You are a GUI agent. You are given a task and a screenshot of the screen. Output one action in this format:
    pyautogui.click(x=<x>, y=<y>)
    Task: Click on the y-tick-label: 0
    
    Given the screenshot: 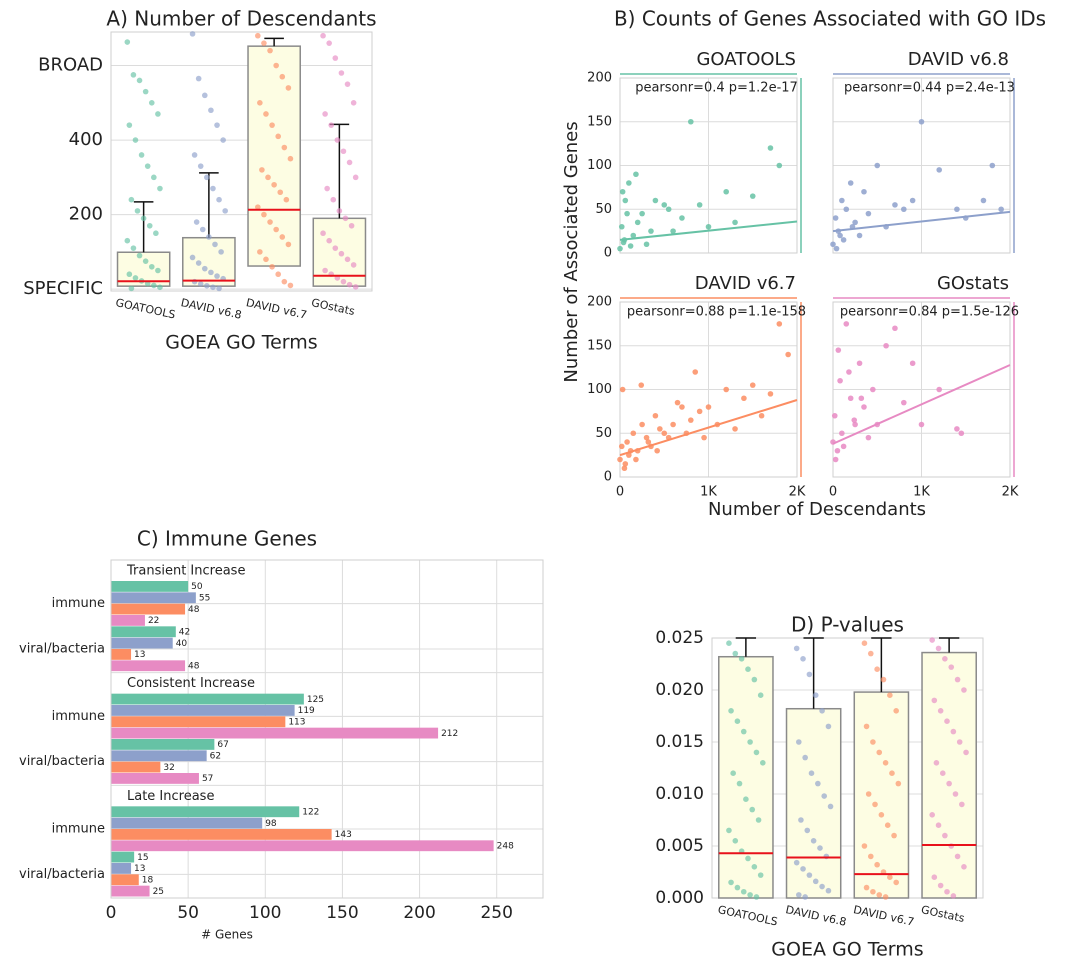 What is the action you would take?
    pyautogui.click(x=608, y=253)
    